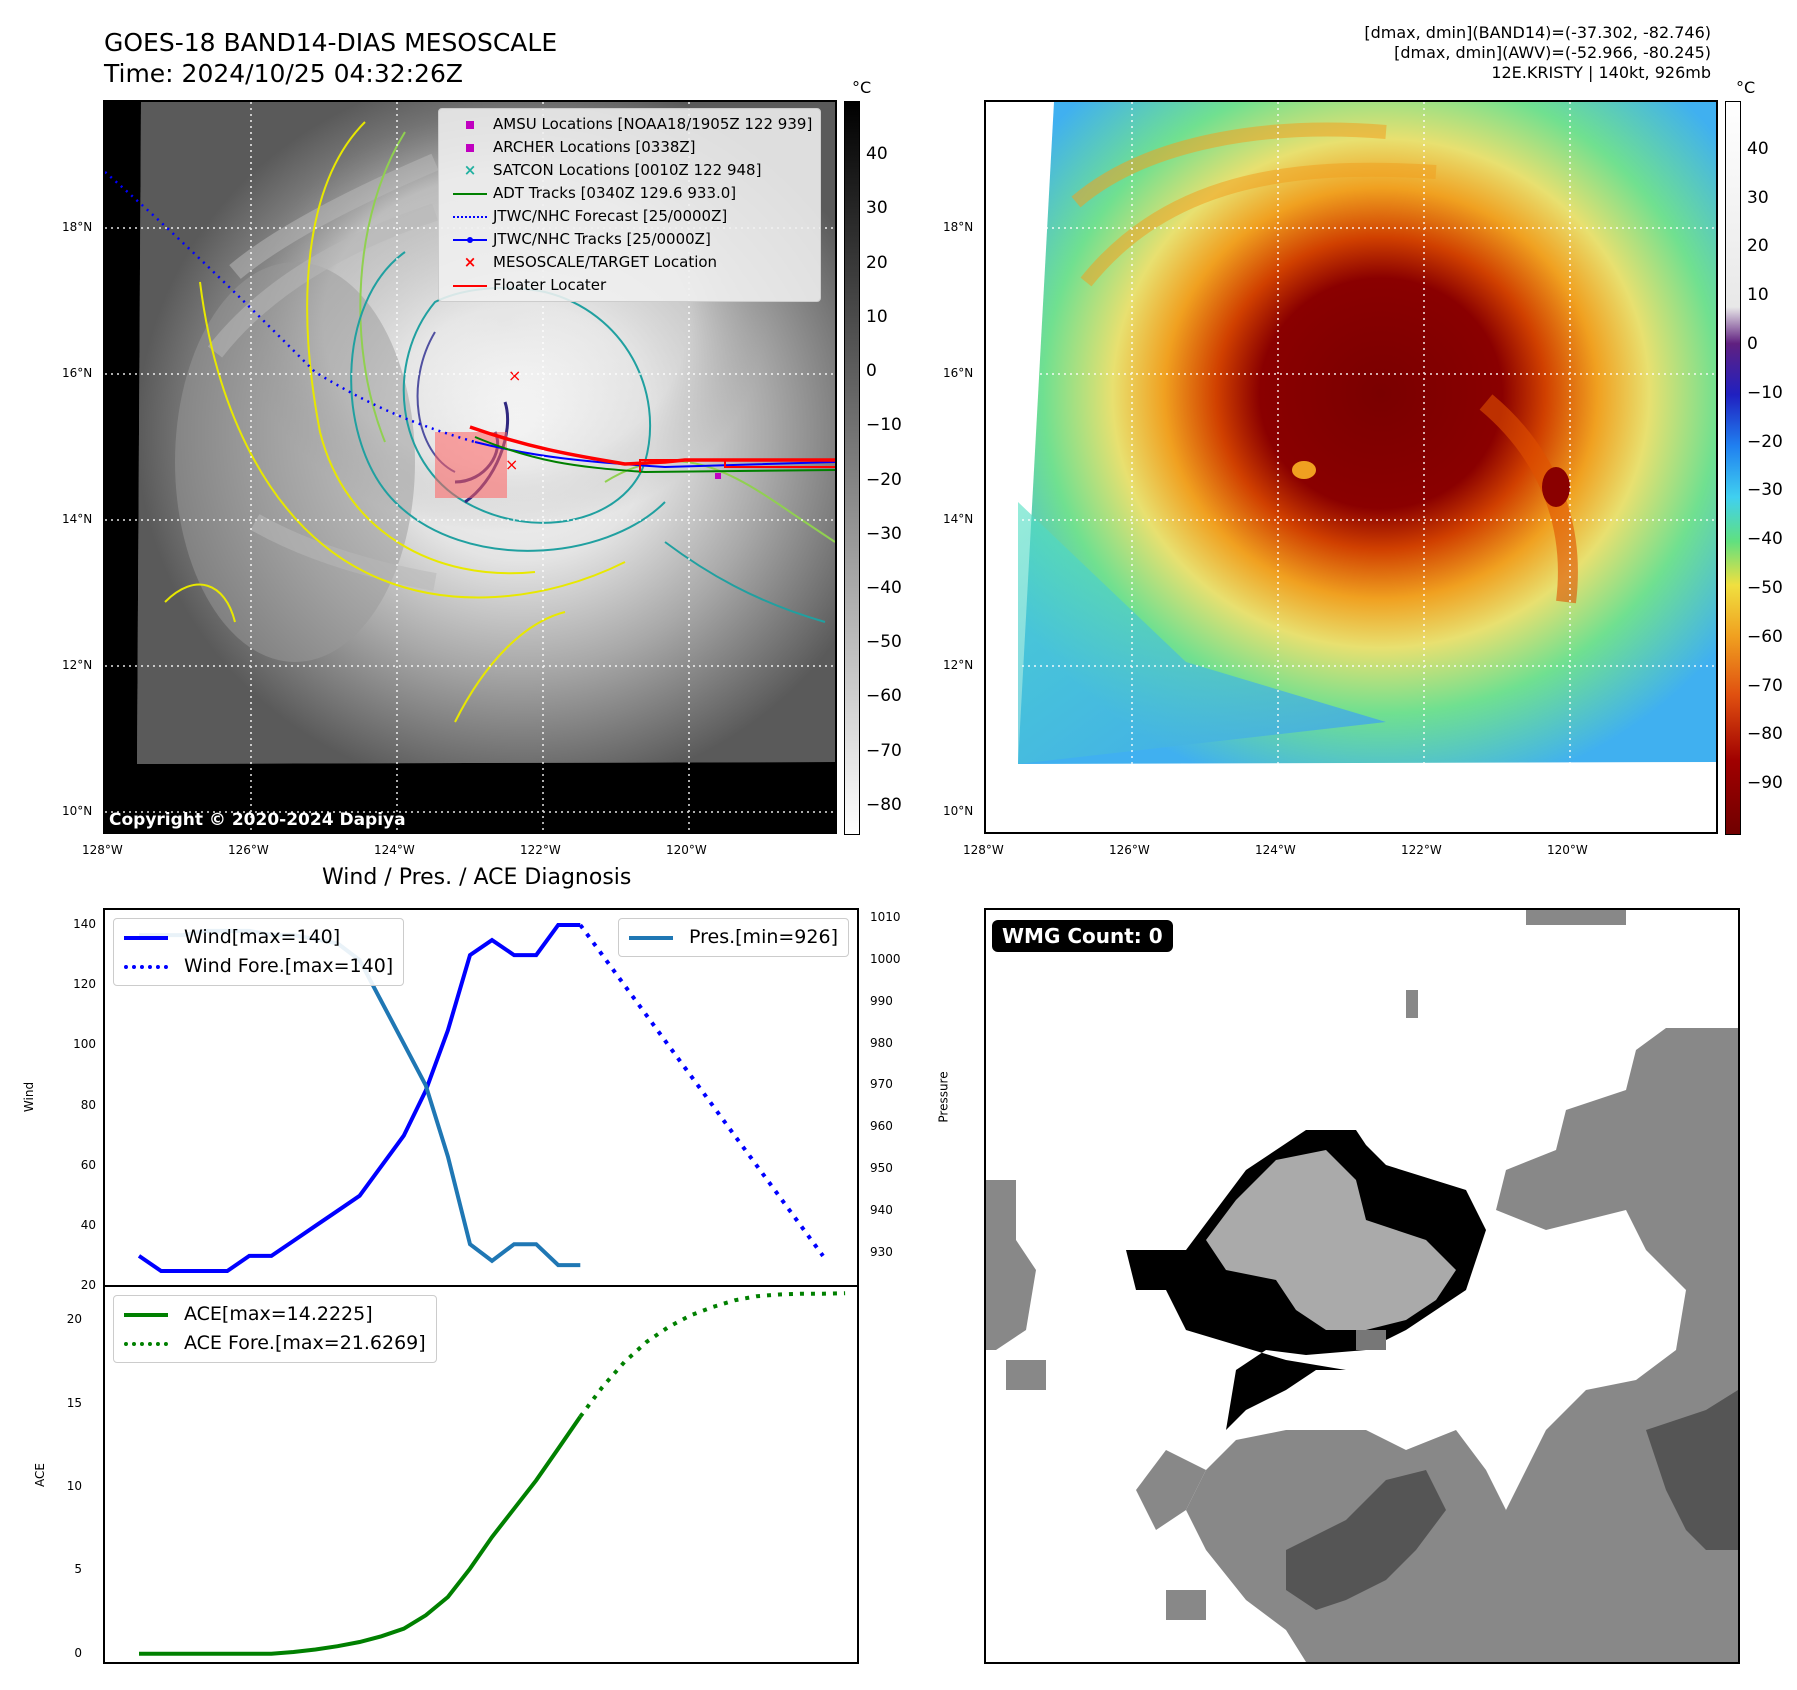 The width and height of the screenshot is (1797, 1690). I want to click on axis-tick-label: 930, so click(881, 1251).